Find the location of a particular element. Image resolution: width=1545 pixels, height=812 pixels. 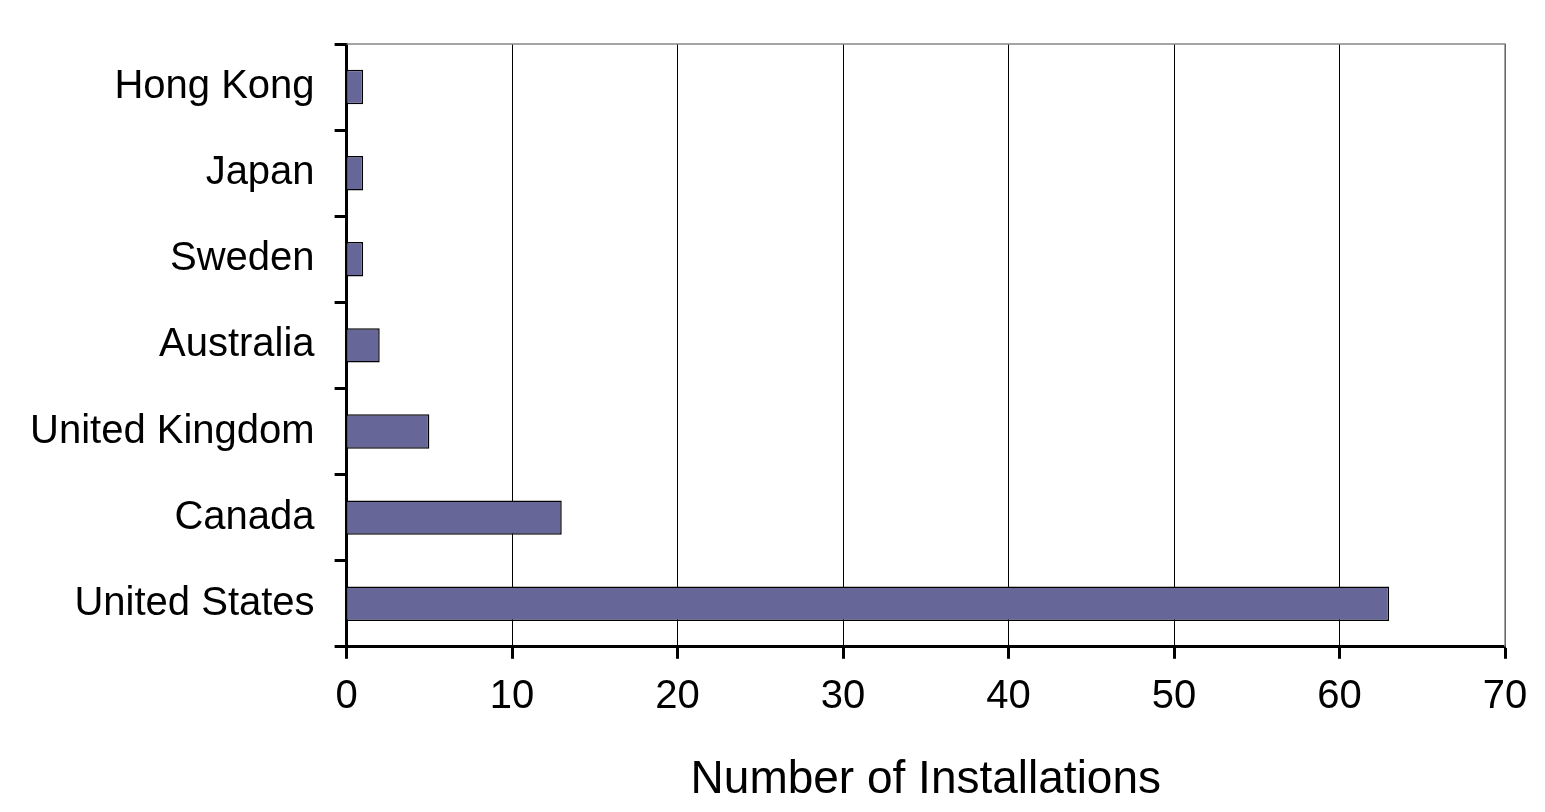

x-tick-label: 40 is located at coordinates (1008, 693).